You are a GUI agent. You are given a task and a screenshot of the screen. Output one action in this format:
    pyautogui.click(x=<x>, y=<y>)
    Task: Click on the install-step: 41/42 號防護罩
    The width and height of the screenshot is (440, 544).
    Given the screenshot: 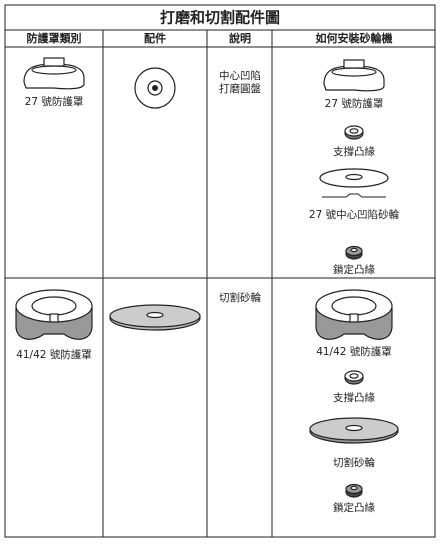 What is the action you would take?
    pyautogui.click(x=354, y=351)
    